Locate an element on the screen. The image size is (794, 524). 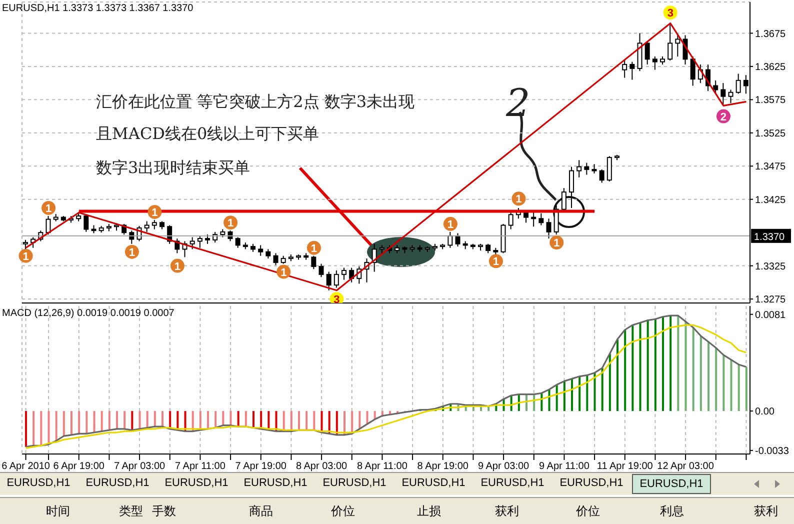
series-label: 3 is located at coordinates (670, 14).